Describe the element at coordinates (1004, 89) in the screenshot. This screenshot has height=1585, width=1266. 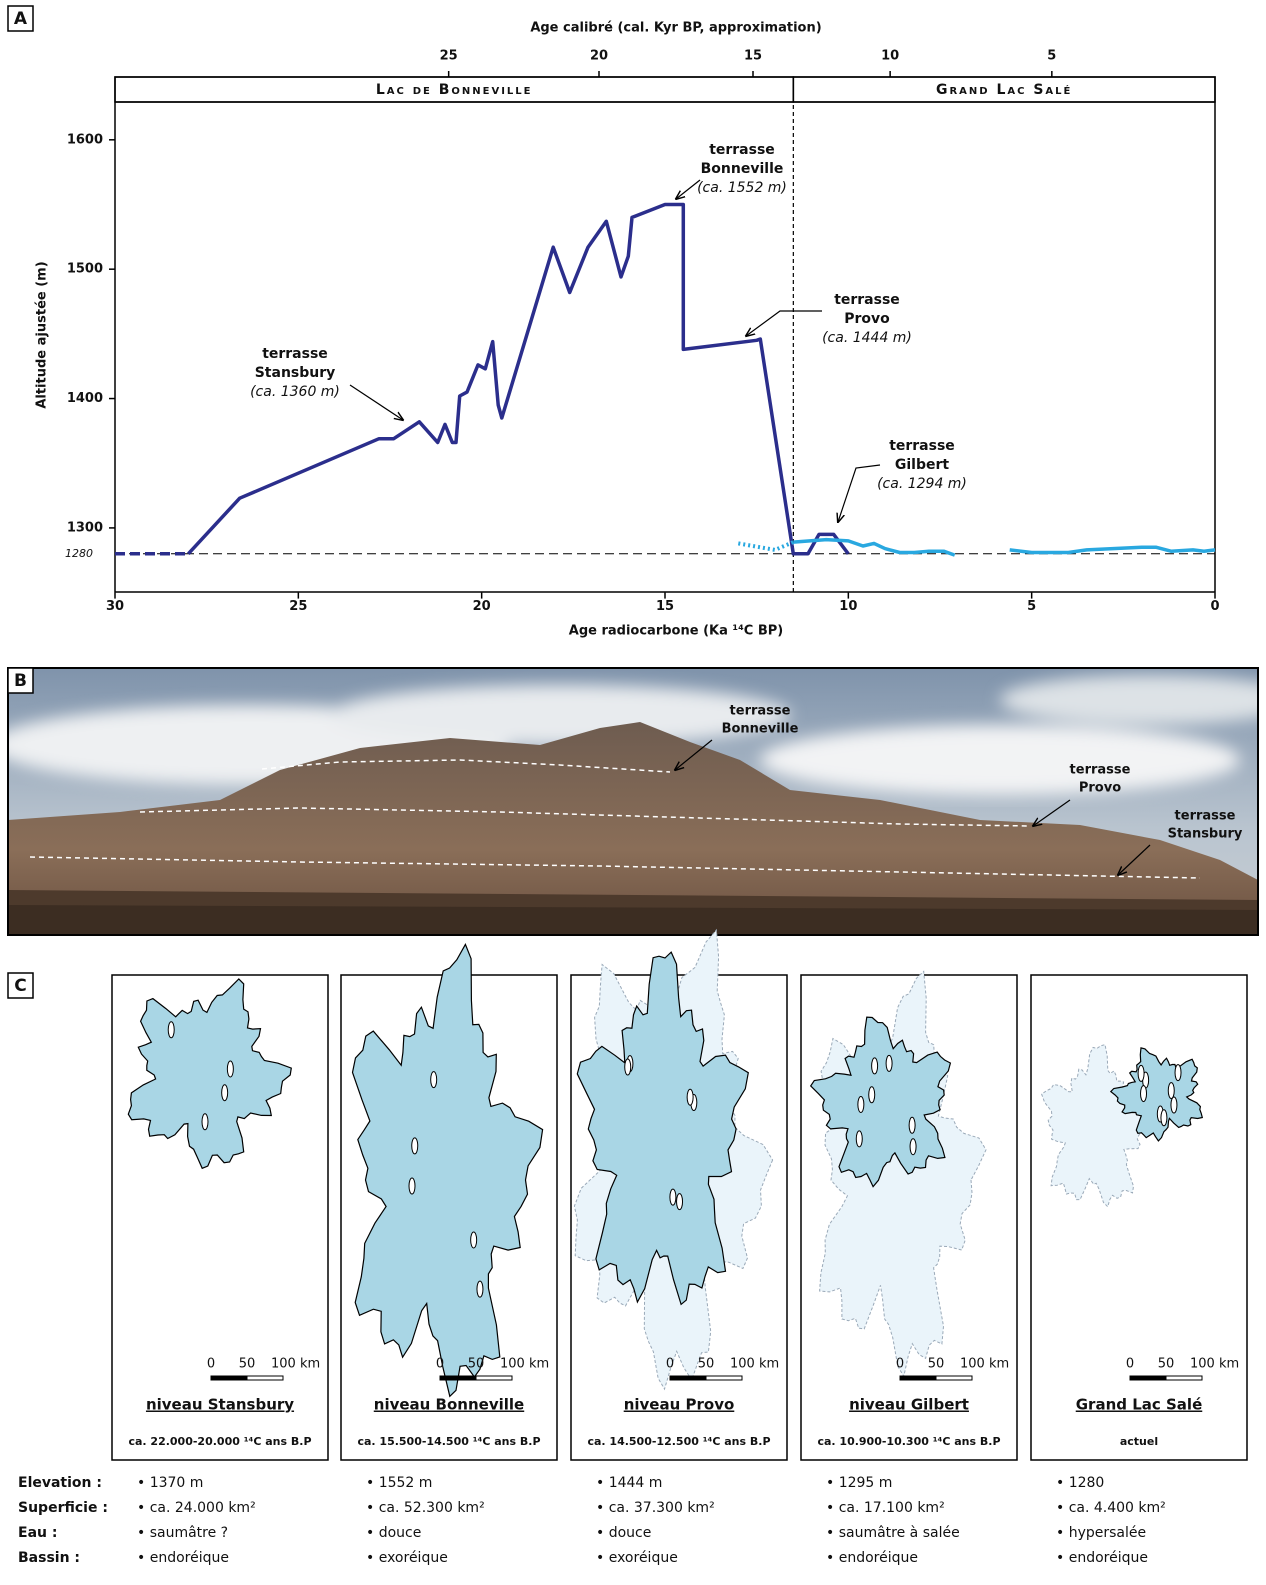
I see `period-band` at that location.